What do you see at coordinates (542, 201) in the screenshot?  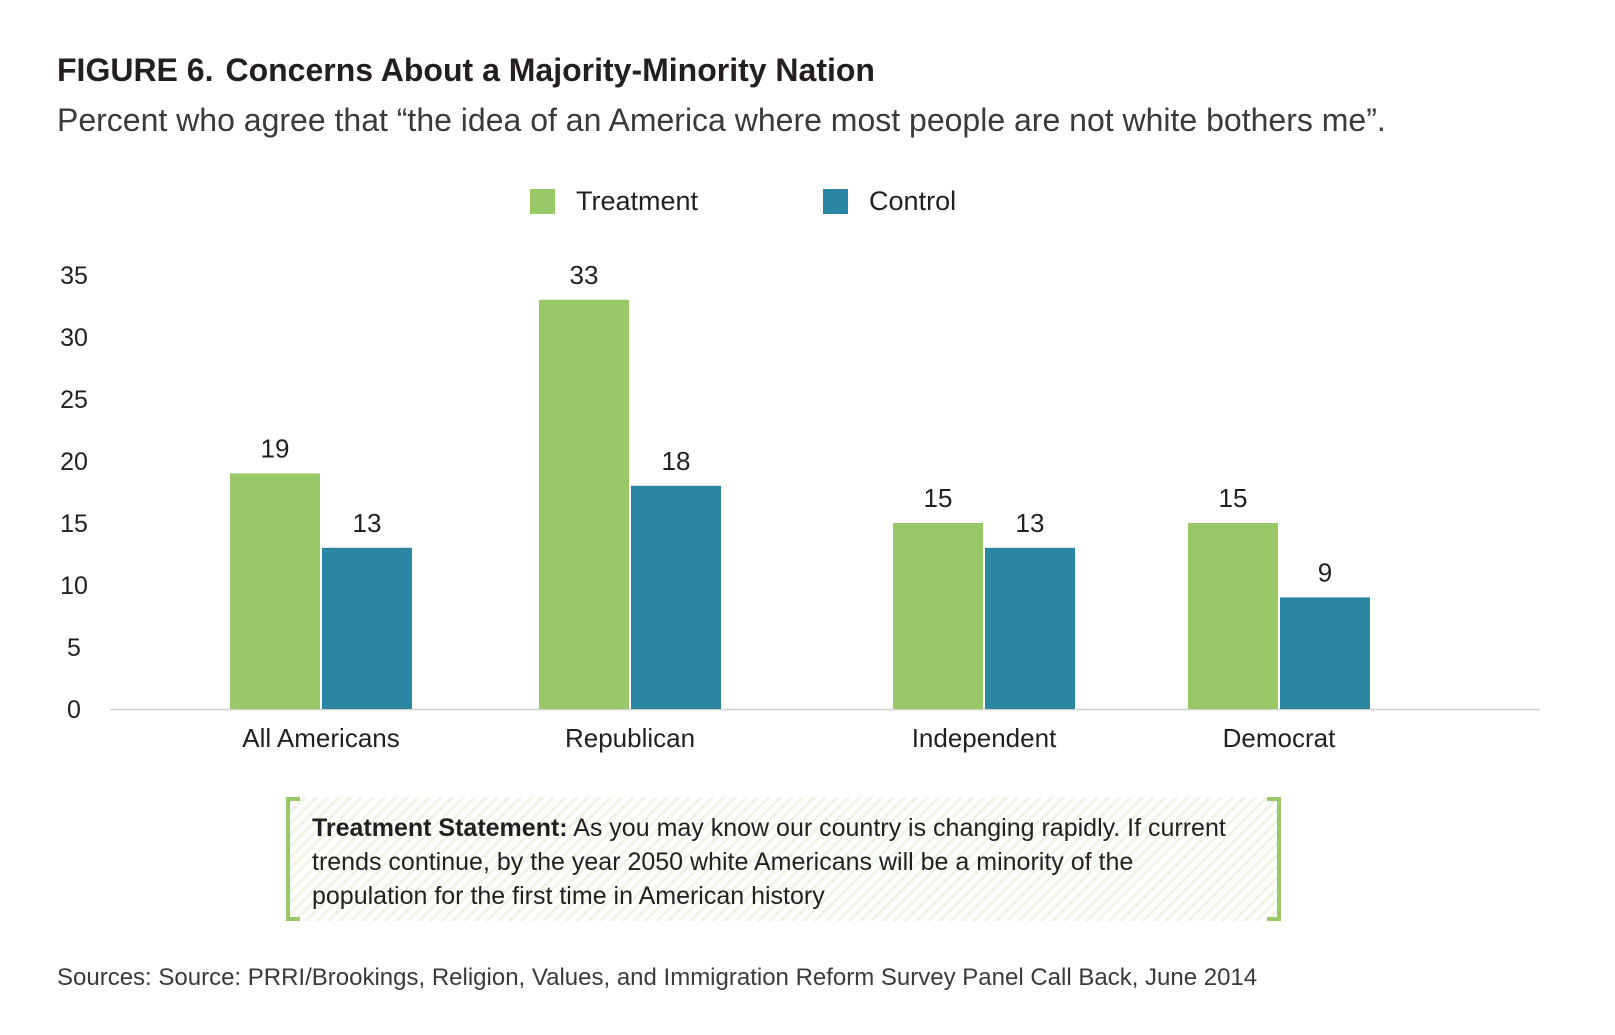 I see `legend-swatch-treatment` at bounding box center [542, 201].